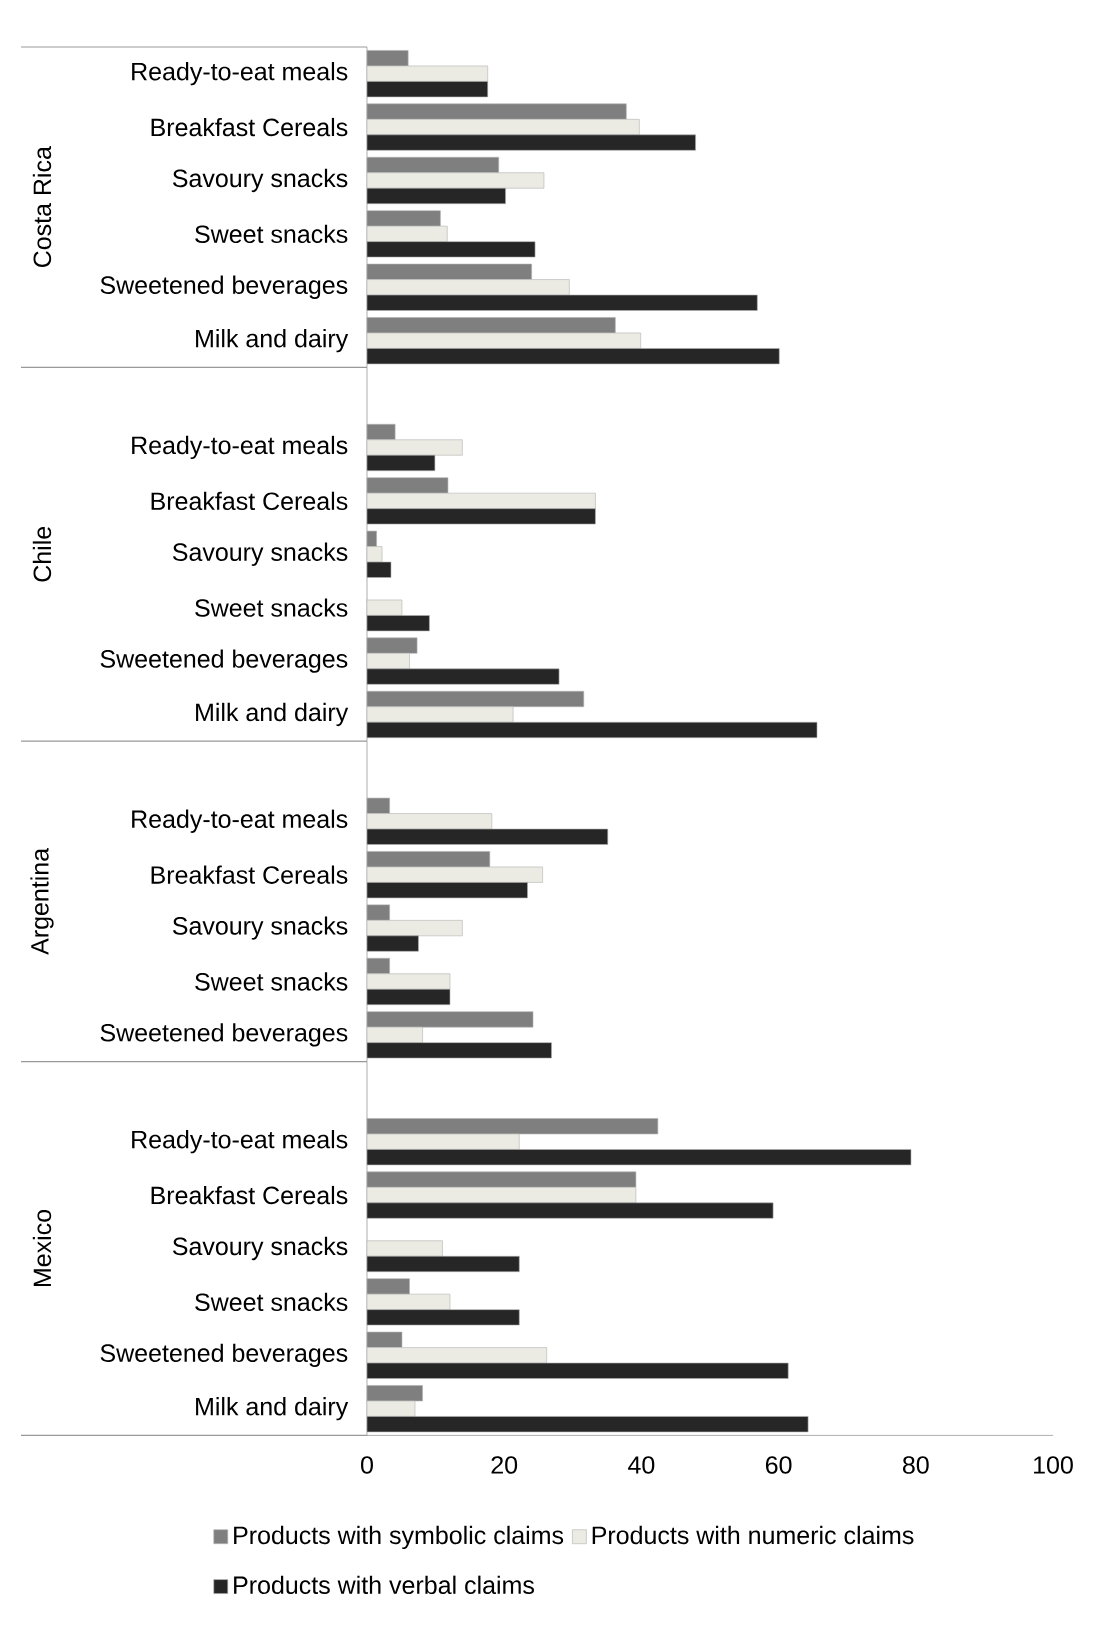  What do you see at coordinates (42, 1248) in the screenshot?
I see `y-axis-title: Mexico` at bounding box center [42, 1248].